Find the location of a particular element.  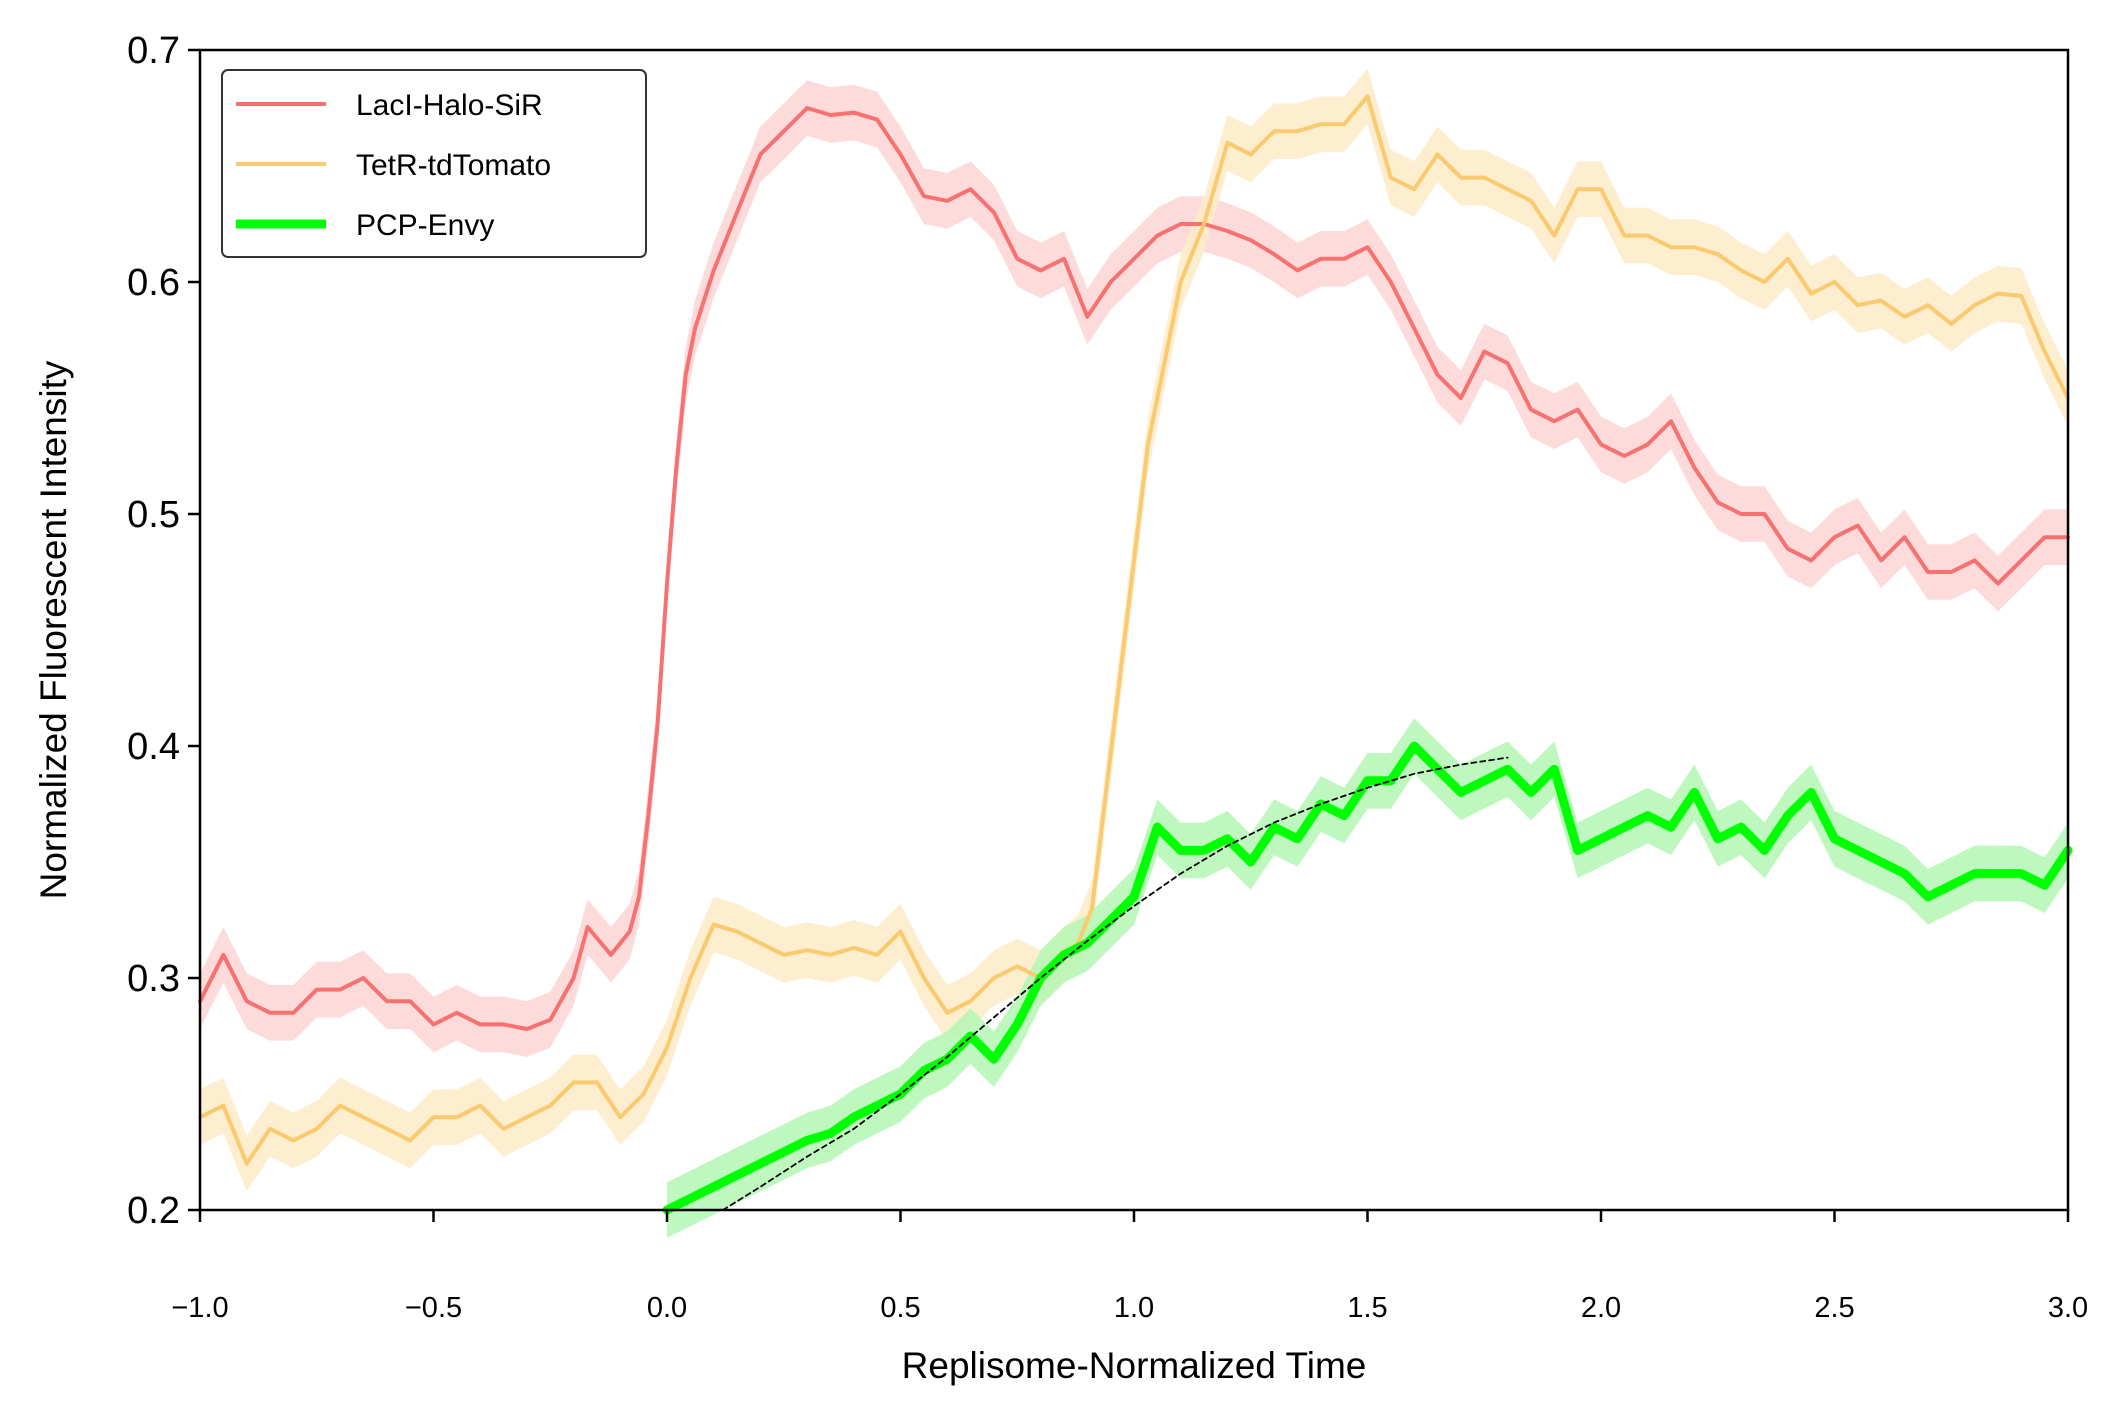

legend-label-tetr-tdtomato: TetR-tdTomato is located at coordinates (453, 165).